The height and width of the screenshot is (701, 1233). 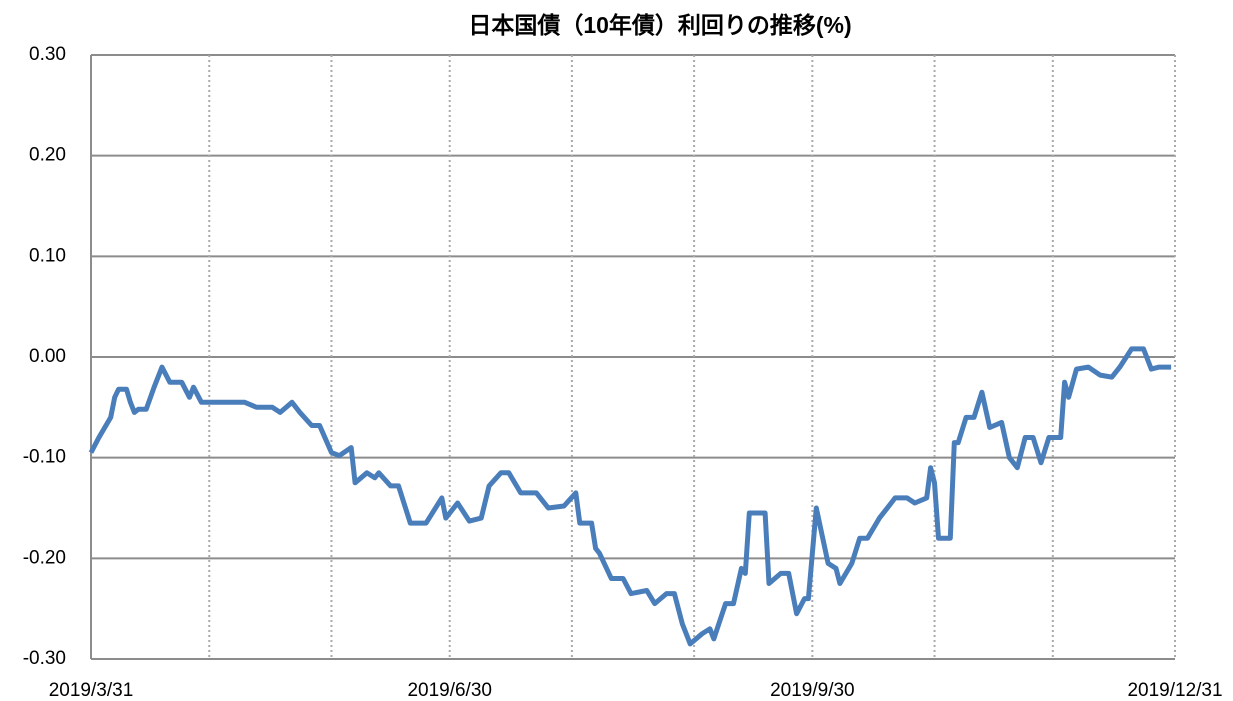 I want to click on chart-title: 日本国債（10年債）利回りの推移(%), so click(x=659, y=25).